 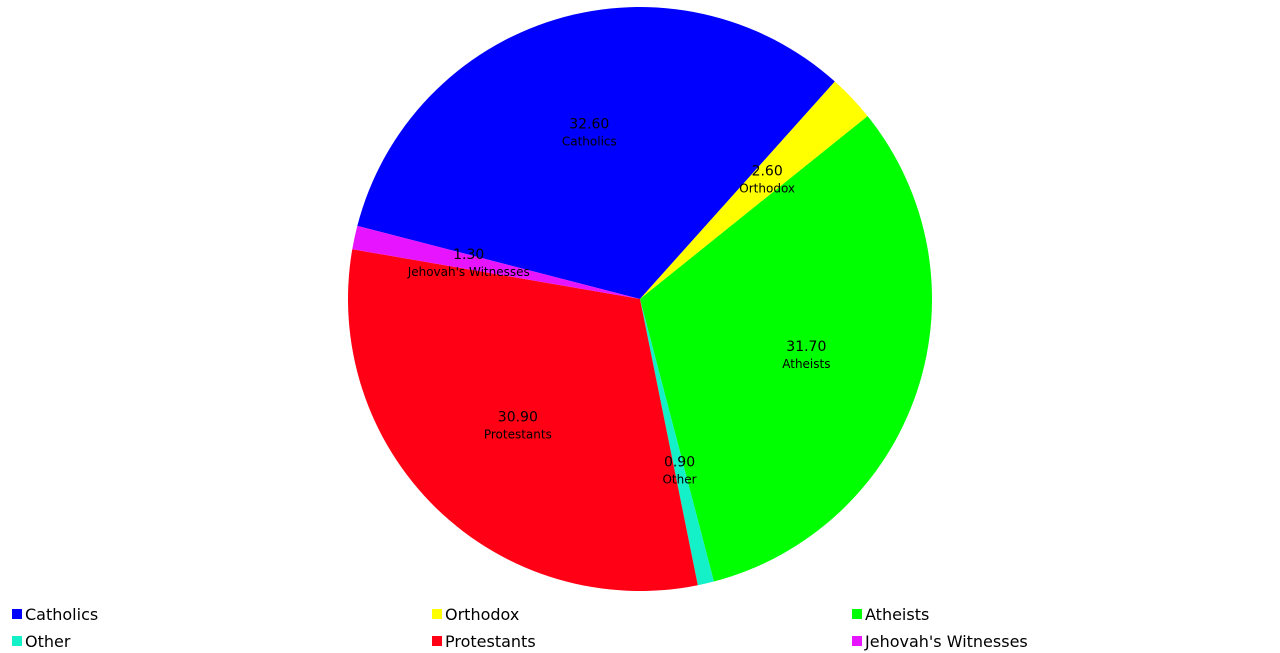 What do you see at coordinates (468, 272) in the screenshot?
I see `slice-name-label-jehovah-s-witnesses: Jehovah's Witnesses` at bounding box center [468, 272].